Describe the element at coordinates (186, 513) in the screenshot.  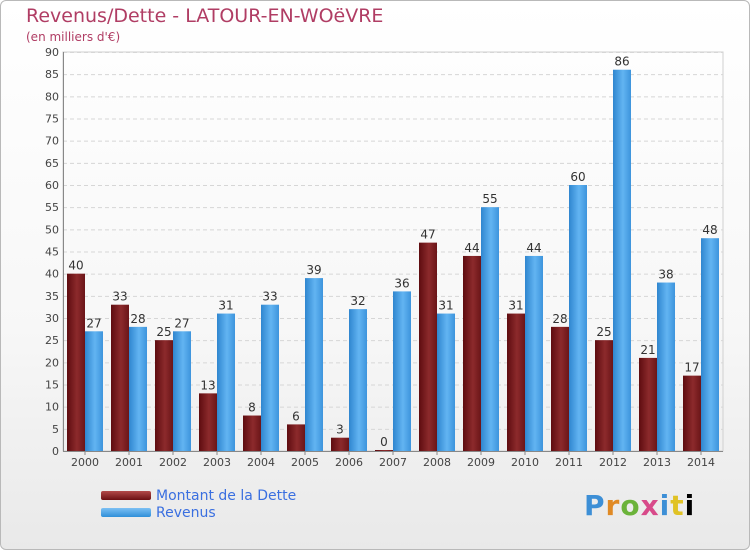
I see `legend-label-revenue: Revenus` at that location.